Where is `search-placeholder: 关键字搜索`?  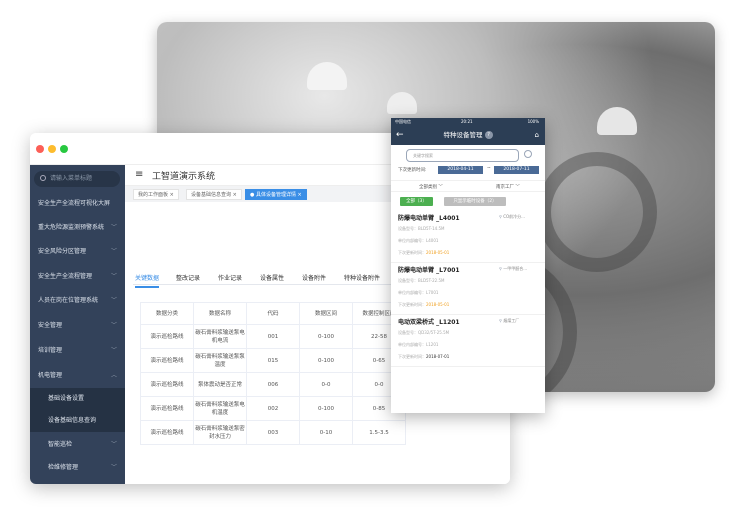 search-placeholder: 关键字搜索 is located at coordinates (423, 155).